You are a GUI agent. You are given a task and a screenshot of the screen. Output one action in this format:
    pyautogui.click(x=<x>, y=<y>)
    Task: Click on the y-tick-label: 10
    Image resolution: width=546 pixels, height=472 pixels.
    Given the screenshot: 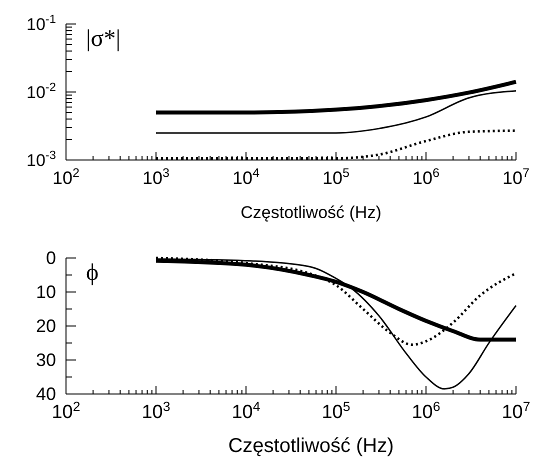 What is the action you would take?
    pyautogui.click(x=46, y=292)
    